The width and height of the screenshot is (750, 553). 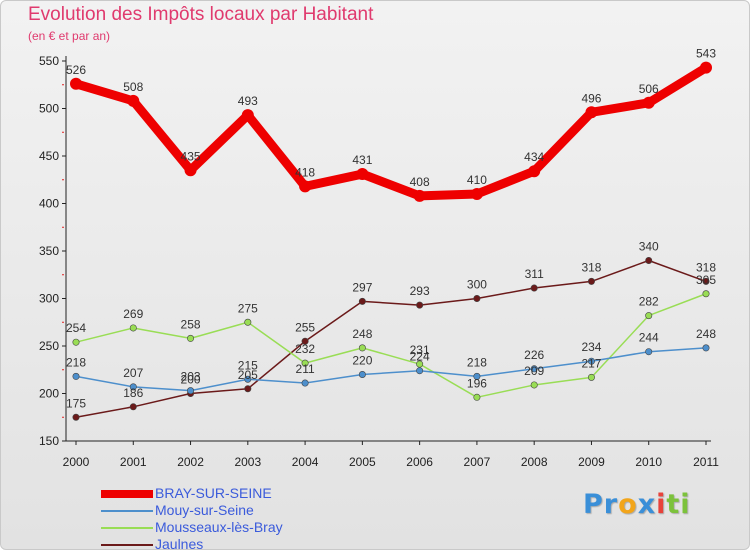 I want to click on y-tick-label: 200, so click(x=49, y=394).